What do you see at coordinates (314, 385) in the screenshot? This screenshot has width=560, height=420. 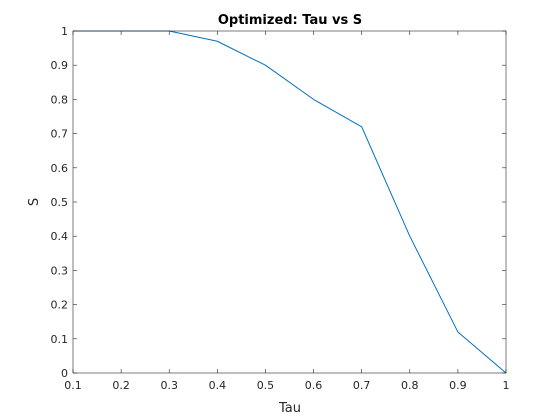 I see `x-tick-label: 0.6` at bounding box center [314, 385].